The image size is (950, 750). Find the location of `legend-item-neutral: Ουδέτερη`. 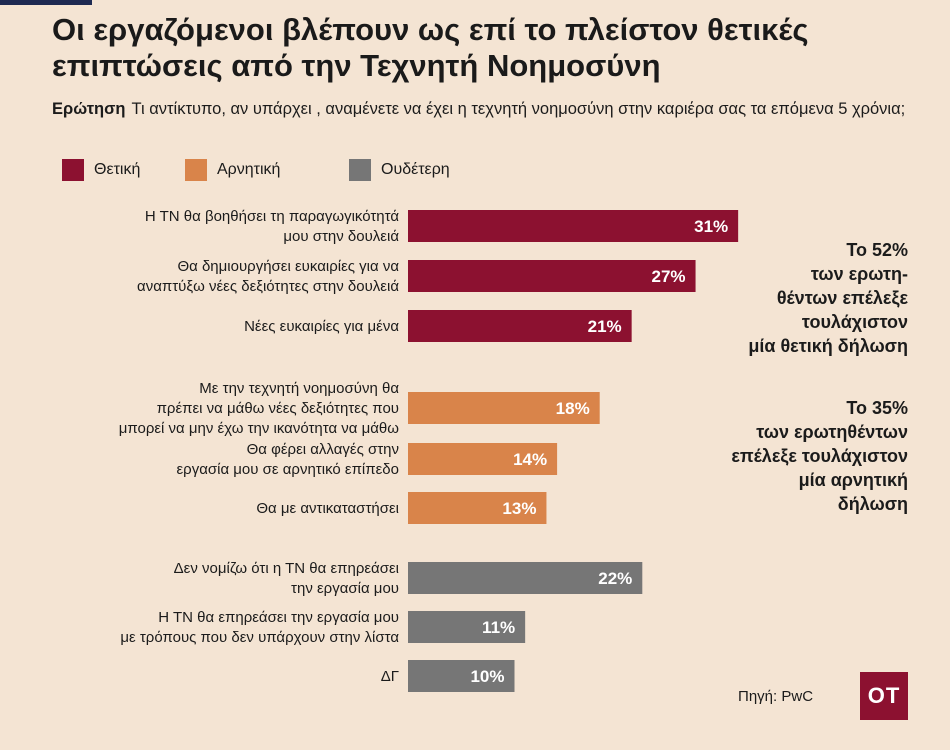

legend-item-neutral: Ουδέτερη is located at coordinates (399, 170).